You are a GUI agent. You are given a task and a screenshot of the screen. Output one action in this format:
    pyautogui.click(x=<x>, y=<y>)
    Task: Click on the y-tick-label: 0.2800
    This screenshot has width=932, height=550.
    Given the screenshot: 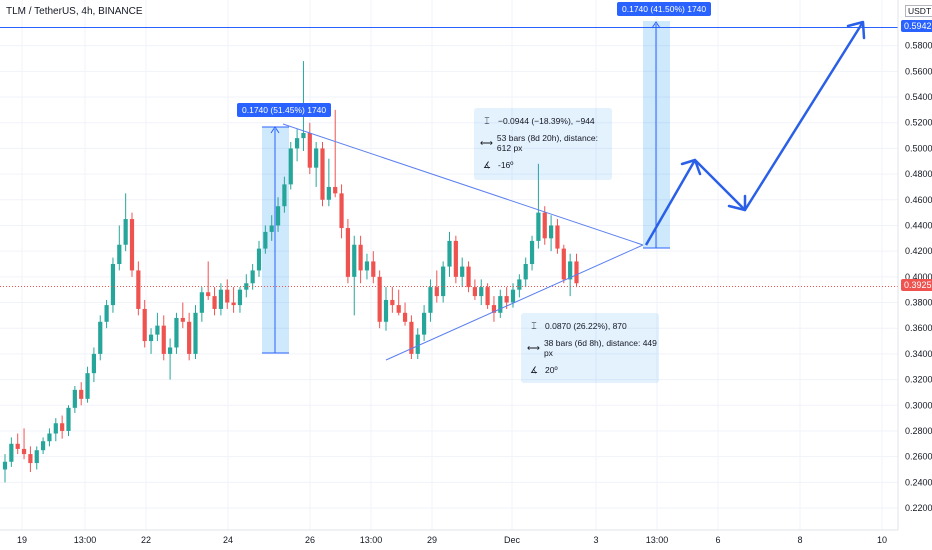 What is the action you would take?
    pyautogui.click(x=918, y=431)
    